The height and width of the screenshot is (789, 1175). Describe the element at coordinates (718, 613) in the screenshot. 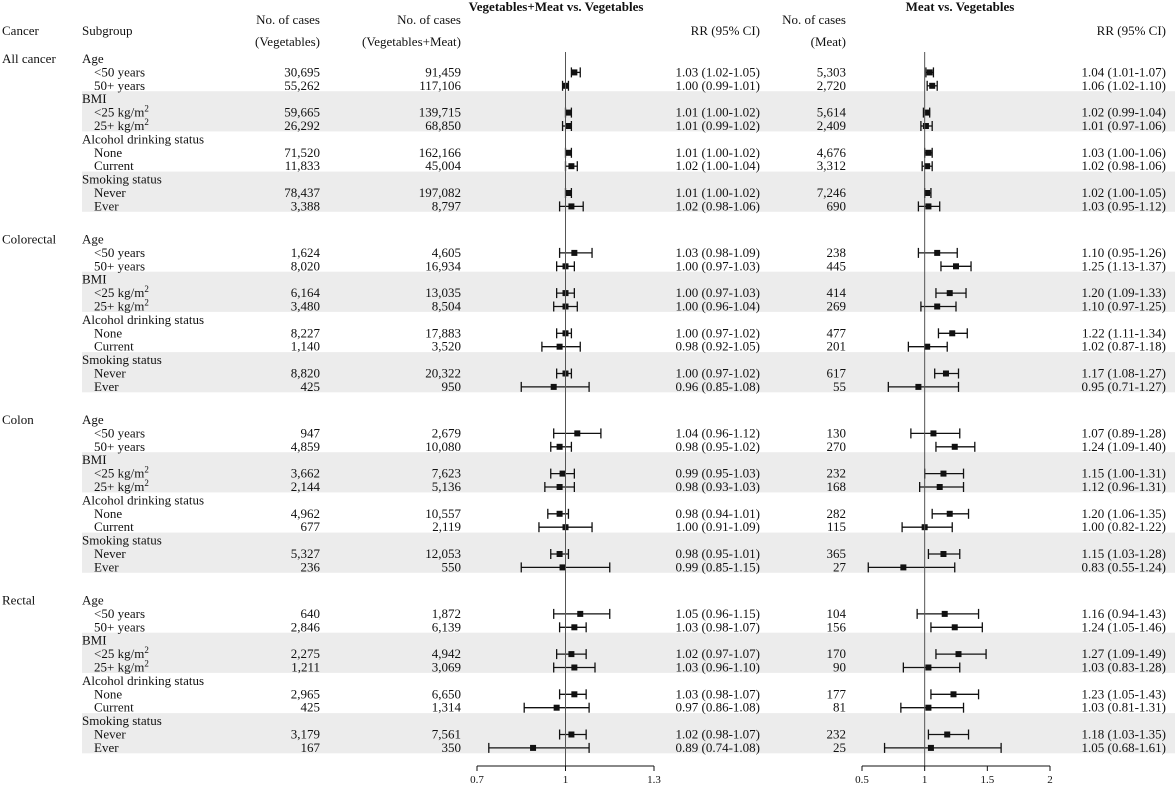

I see `panel1-rr-cell: 1.05 (0.96-1.15)` at that location.